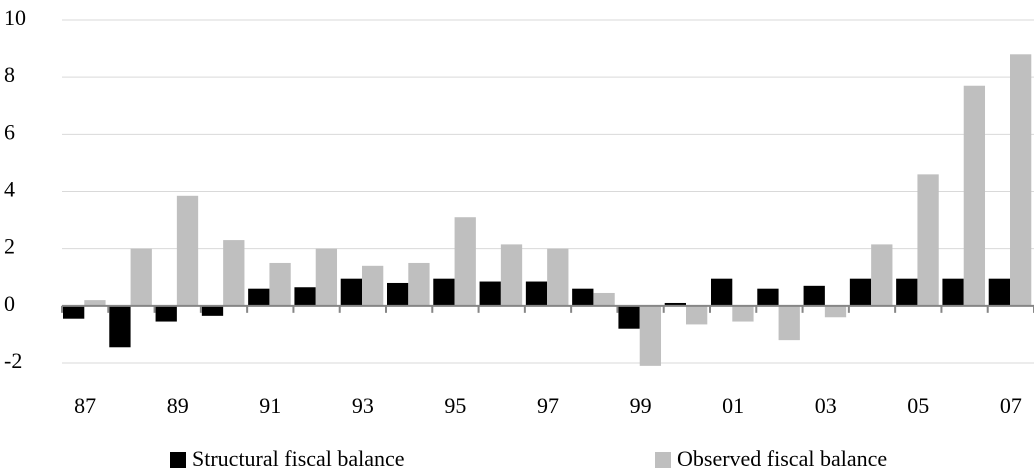  What do you see at coordinates (298, 458) in the screenshot?
I see `legend-label: Structural fiscal balance` at bounding box center [298, 458].